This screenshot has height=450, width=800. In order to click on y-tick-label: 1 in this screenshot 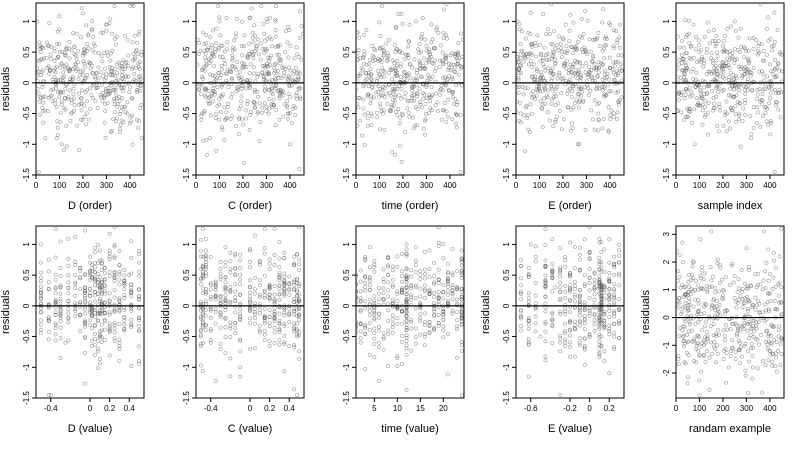, I will do `click(186, 244)`.